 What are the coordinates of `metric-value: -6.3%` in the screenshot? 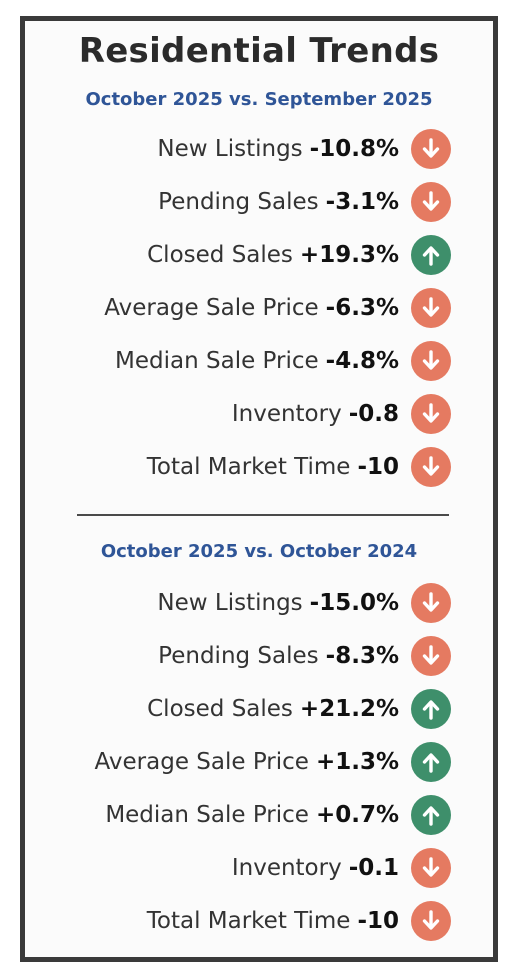 It's located at (362, 308).